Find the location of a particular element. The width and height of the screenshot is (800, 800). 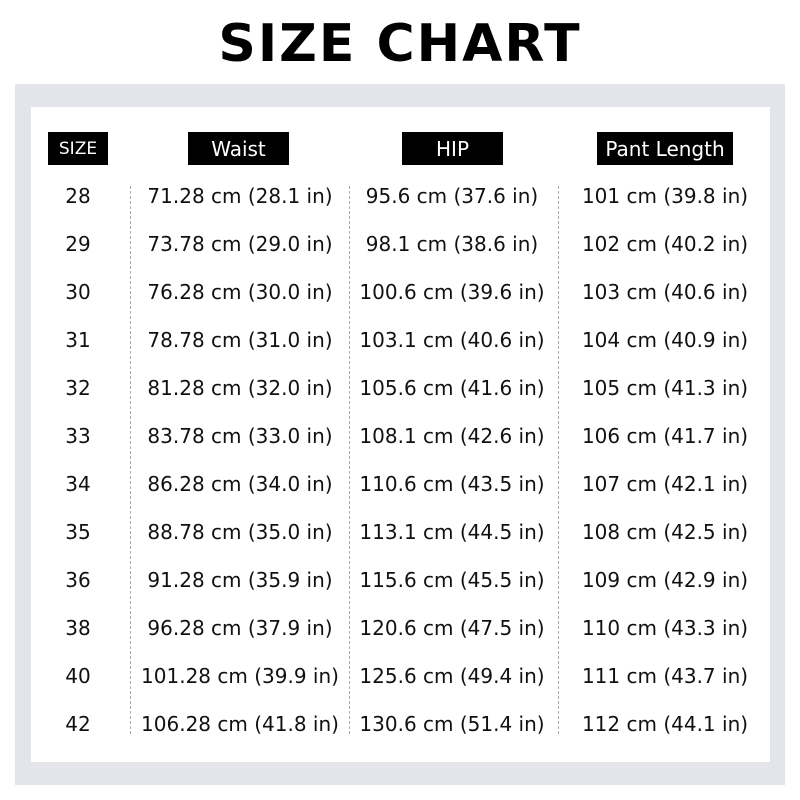

header-hip: HIP is located at coordinates (452, 148).